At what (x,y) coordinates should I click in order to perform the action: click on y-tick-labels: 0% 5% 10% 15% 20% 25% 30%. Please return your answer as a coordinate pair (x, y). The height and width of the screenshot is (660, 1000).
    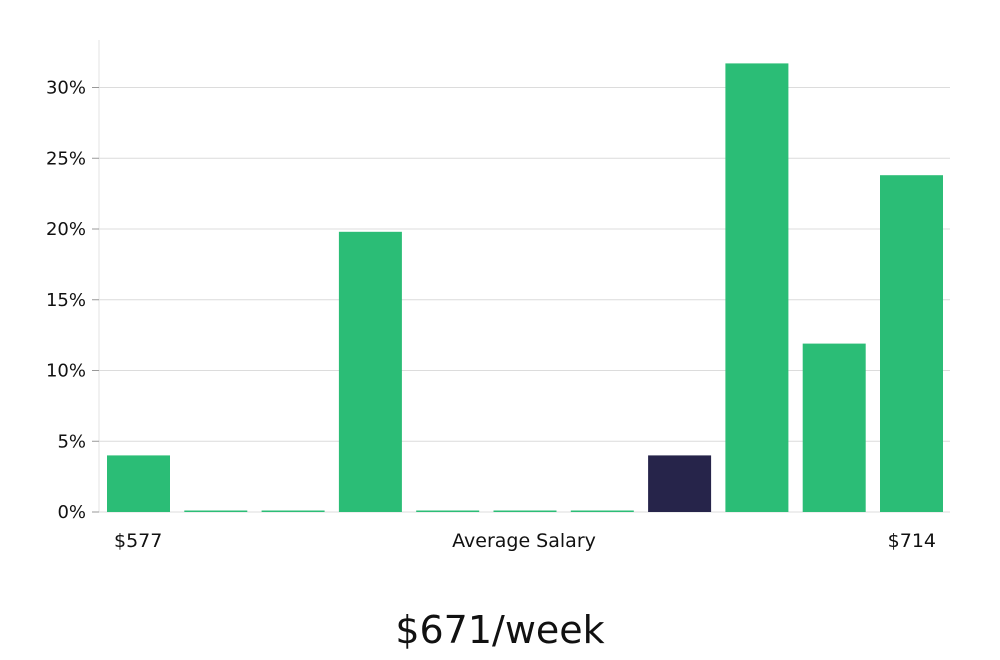
    Looking at the image, I should click on (72, 300).